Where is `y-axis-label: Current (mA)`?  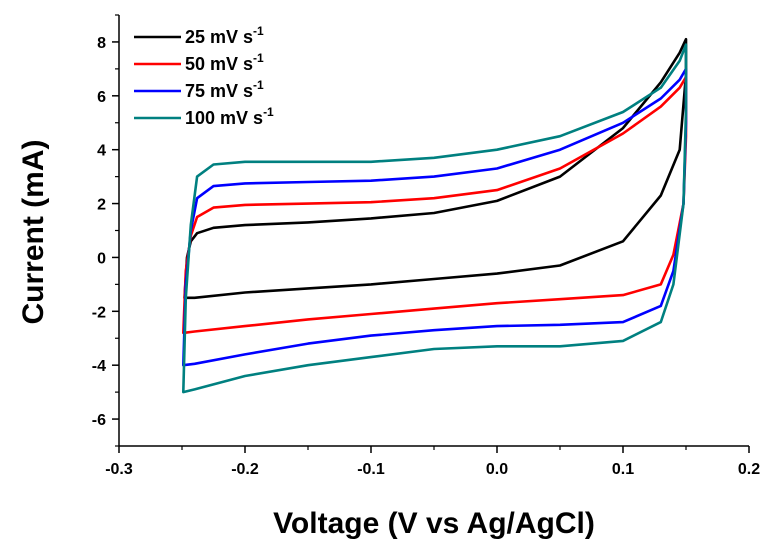 y-axis-label: Current (mA) is located at coordinates (33, 232).